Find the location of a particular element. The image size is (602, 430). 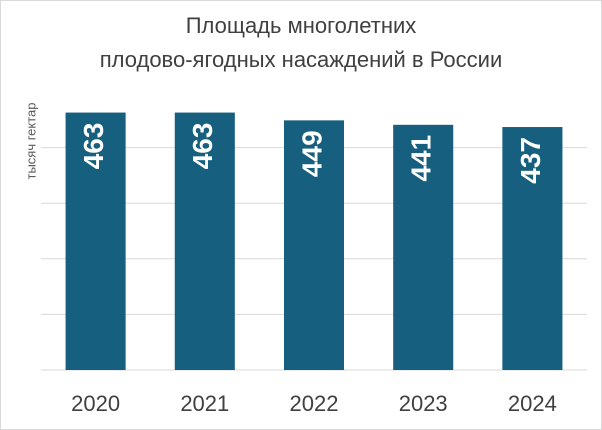

chart-title: Площадь многолетних is located at coordinates (301, 25).